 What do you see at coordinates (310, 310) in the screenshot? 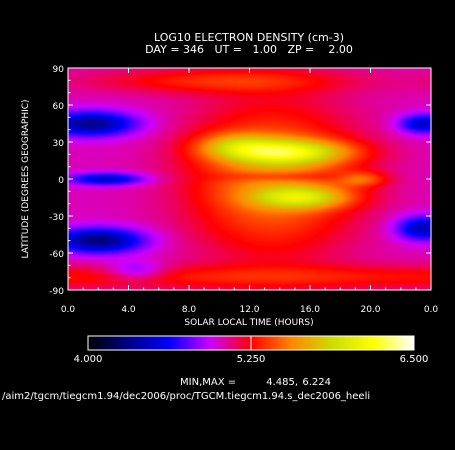
I see `x-tick-label: 16.0` at bounding box center [310, 310].